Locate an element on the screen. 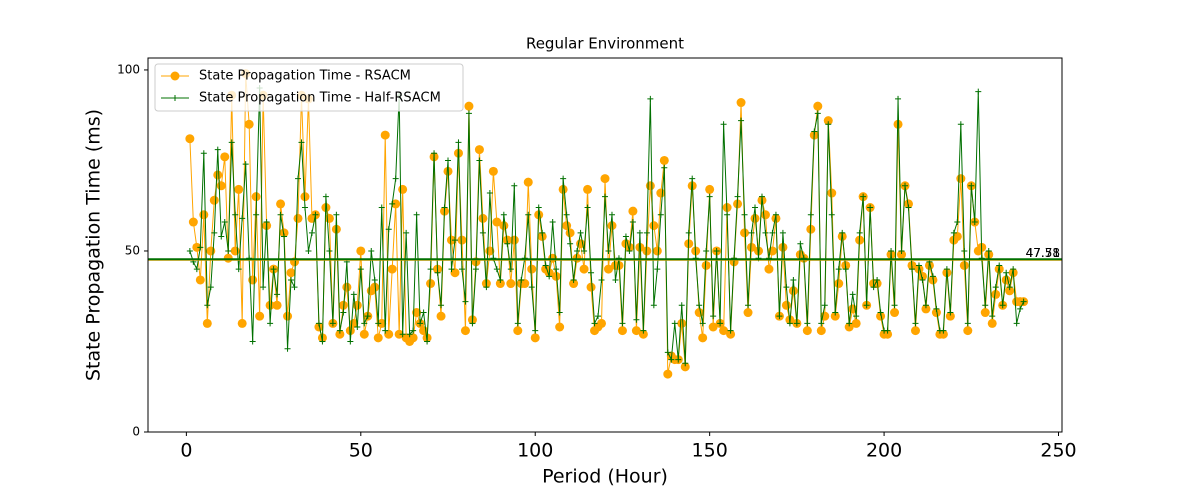 The height and width of the screenshot is (486, 1180). x-tick-label: 250 is located at coordinates (1058, 451).